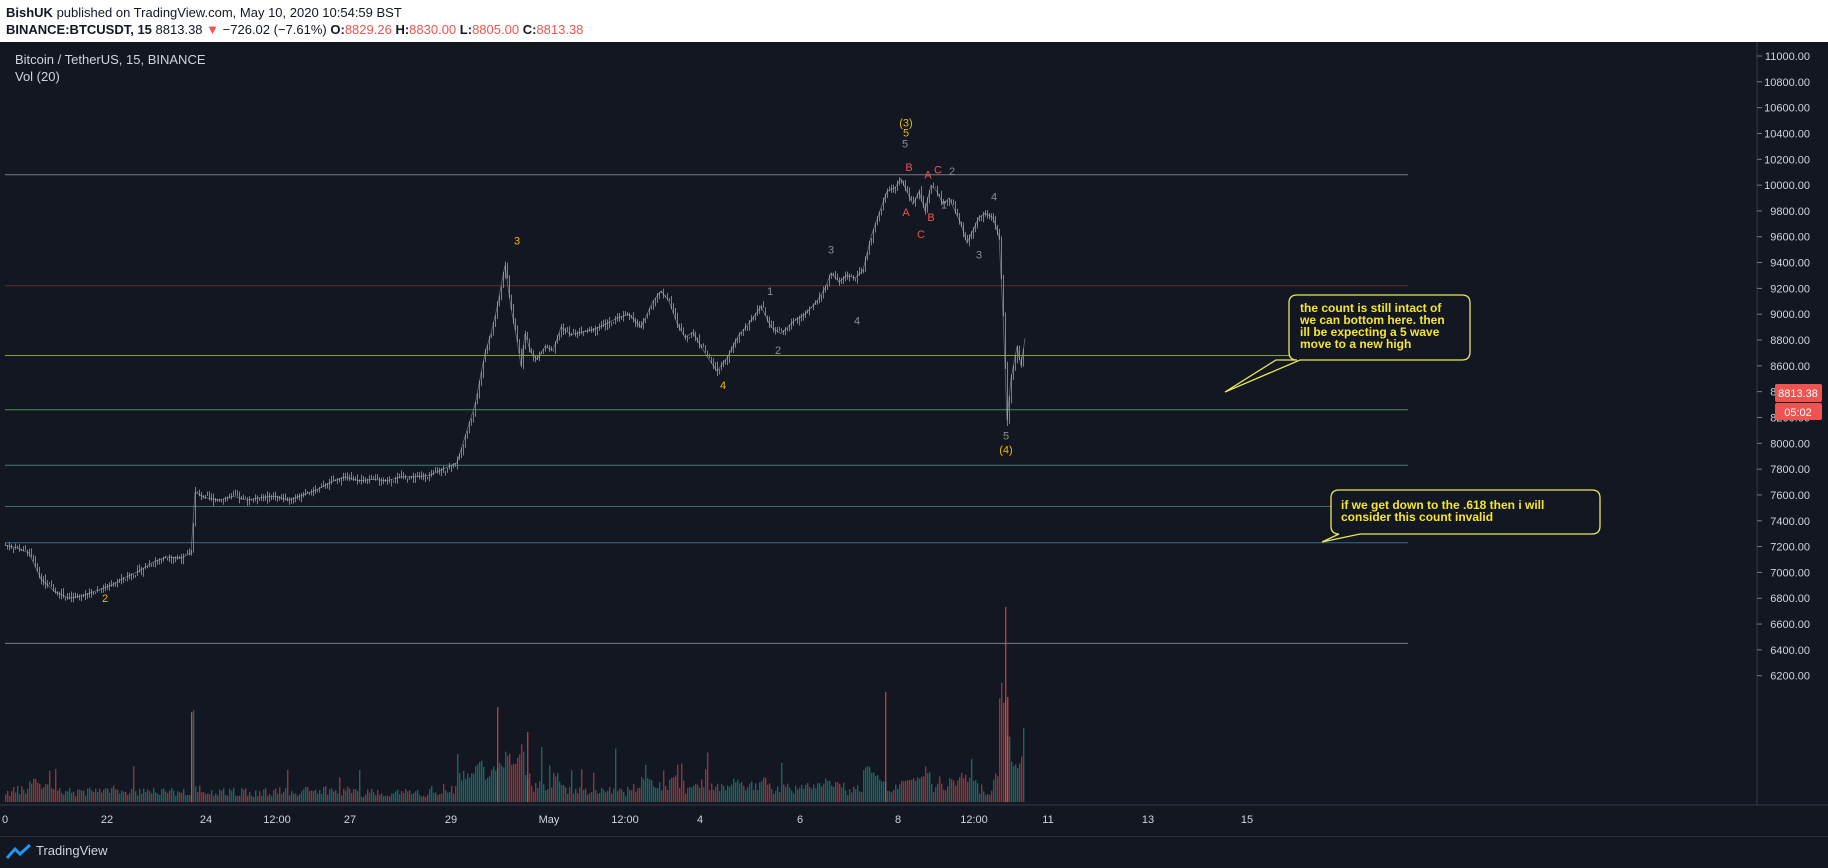  I want to click on tradingview-logo-icon, so click(18, 851).